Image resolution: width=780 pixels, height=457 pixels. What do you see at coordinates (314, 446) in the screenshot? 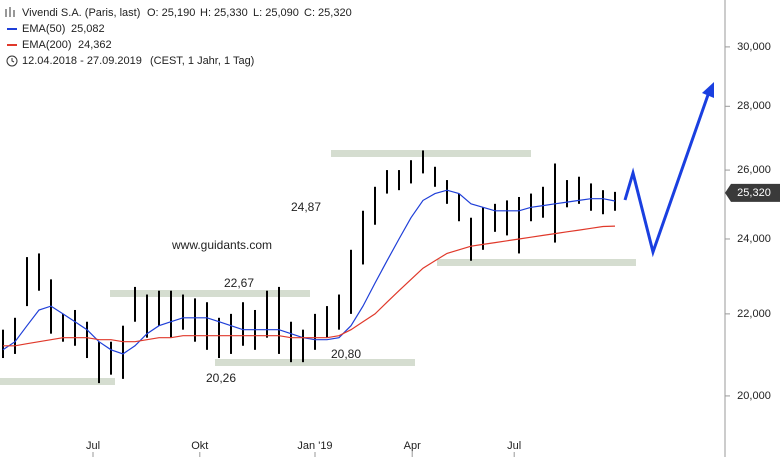
I see `x-tick-label: Jan '19` at bounding box center [314, 446].